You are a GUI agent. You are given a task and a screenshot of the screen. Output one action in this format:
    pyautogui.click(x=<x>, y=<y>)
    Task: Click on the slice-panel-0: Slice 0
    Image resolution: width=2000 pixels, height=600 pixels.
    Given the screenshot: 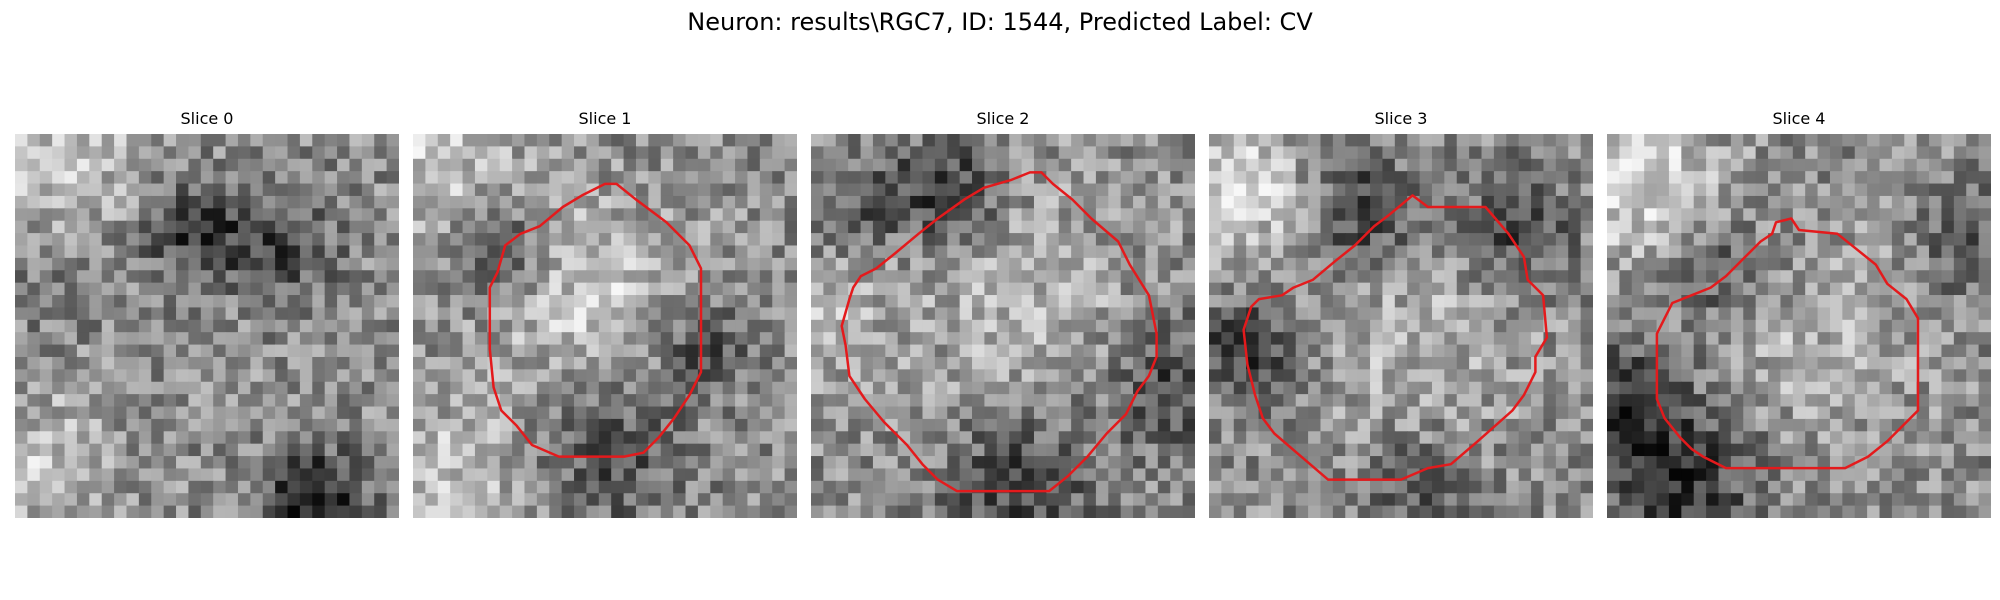 What is the action you would take?
    pyautogui.click(x=207, y=315)
    